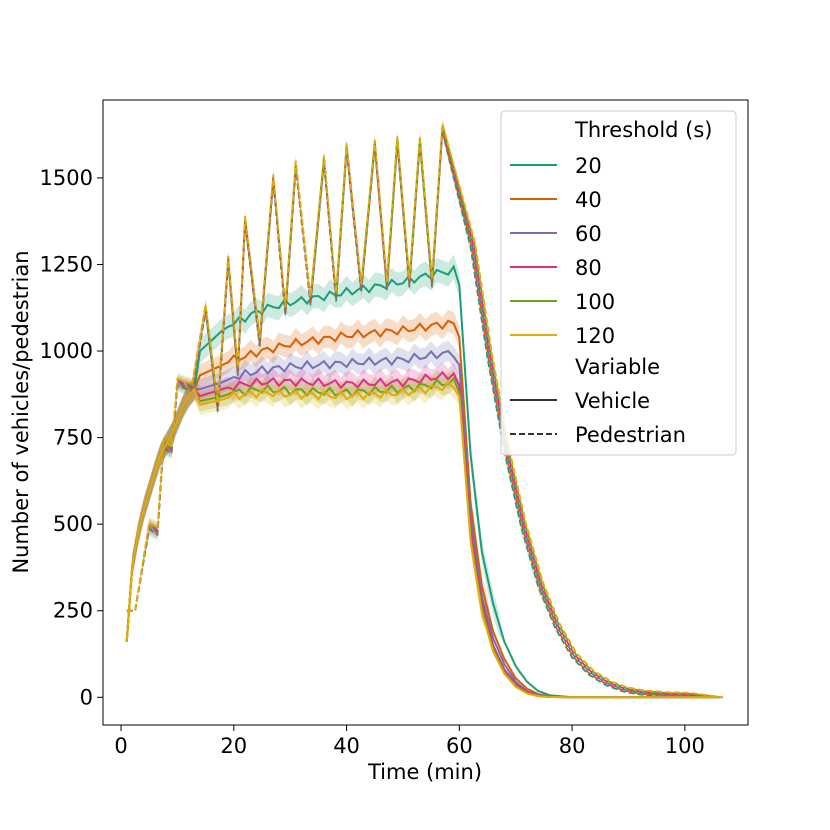 The width and height of the screenshot is (830, 830). Describe the element at coordinates (409, 741) in the screenshot. I see `x-axis-ticks: 0 20 40 60 80 100` at that location.